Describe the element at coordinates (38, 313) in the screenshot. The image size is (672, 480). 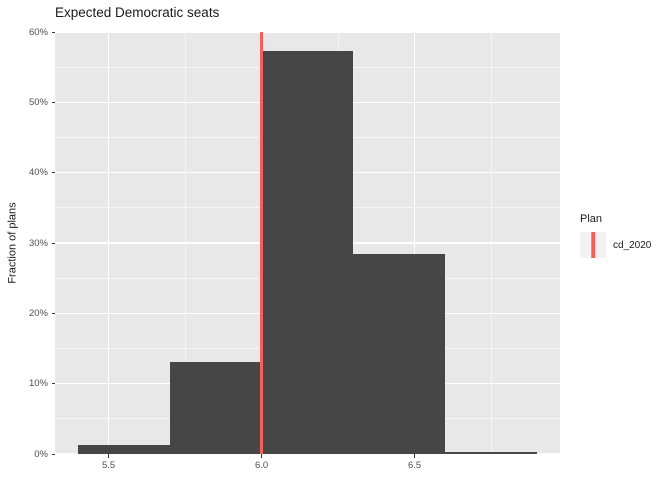
I see `y-tick-label: 20%` at that location.